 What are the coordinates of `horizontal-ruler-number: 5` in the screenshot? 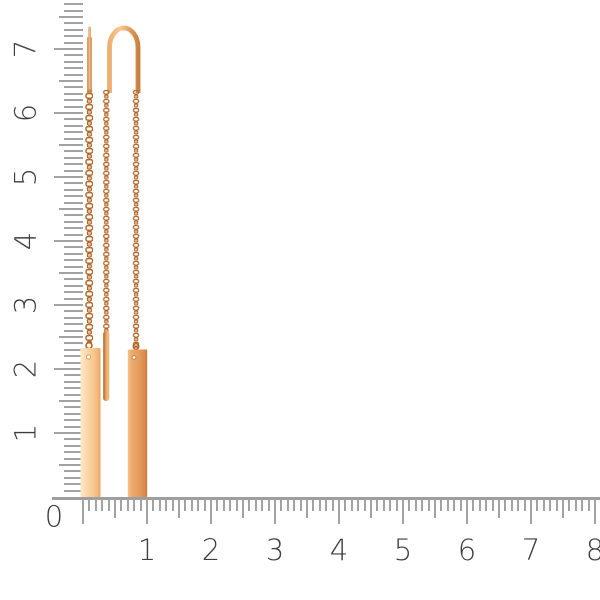 It's located at (403, 550).